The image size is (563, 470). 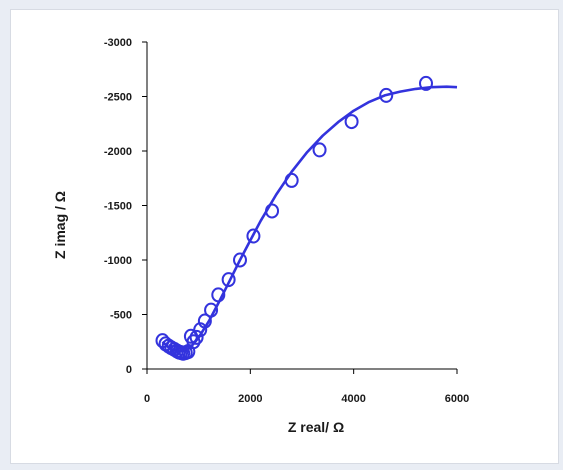 What do you see at coordinates (118, 43) in the screenshot?
I see `y-tick-label: -3000` at bounding box center [118, 43].